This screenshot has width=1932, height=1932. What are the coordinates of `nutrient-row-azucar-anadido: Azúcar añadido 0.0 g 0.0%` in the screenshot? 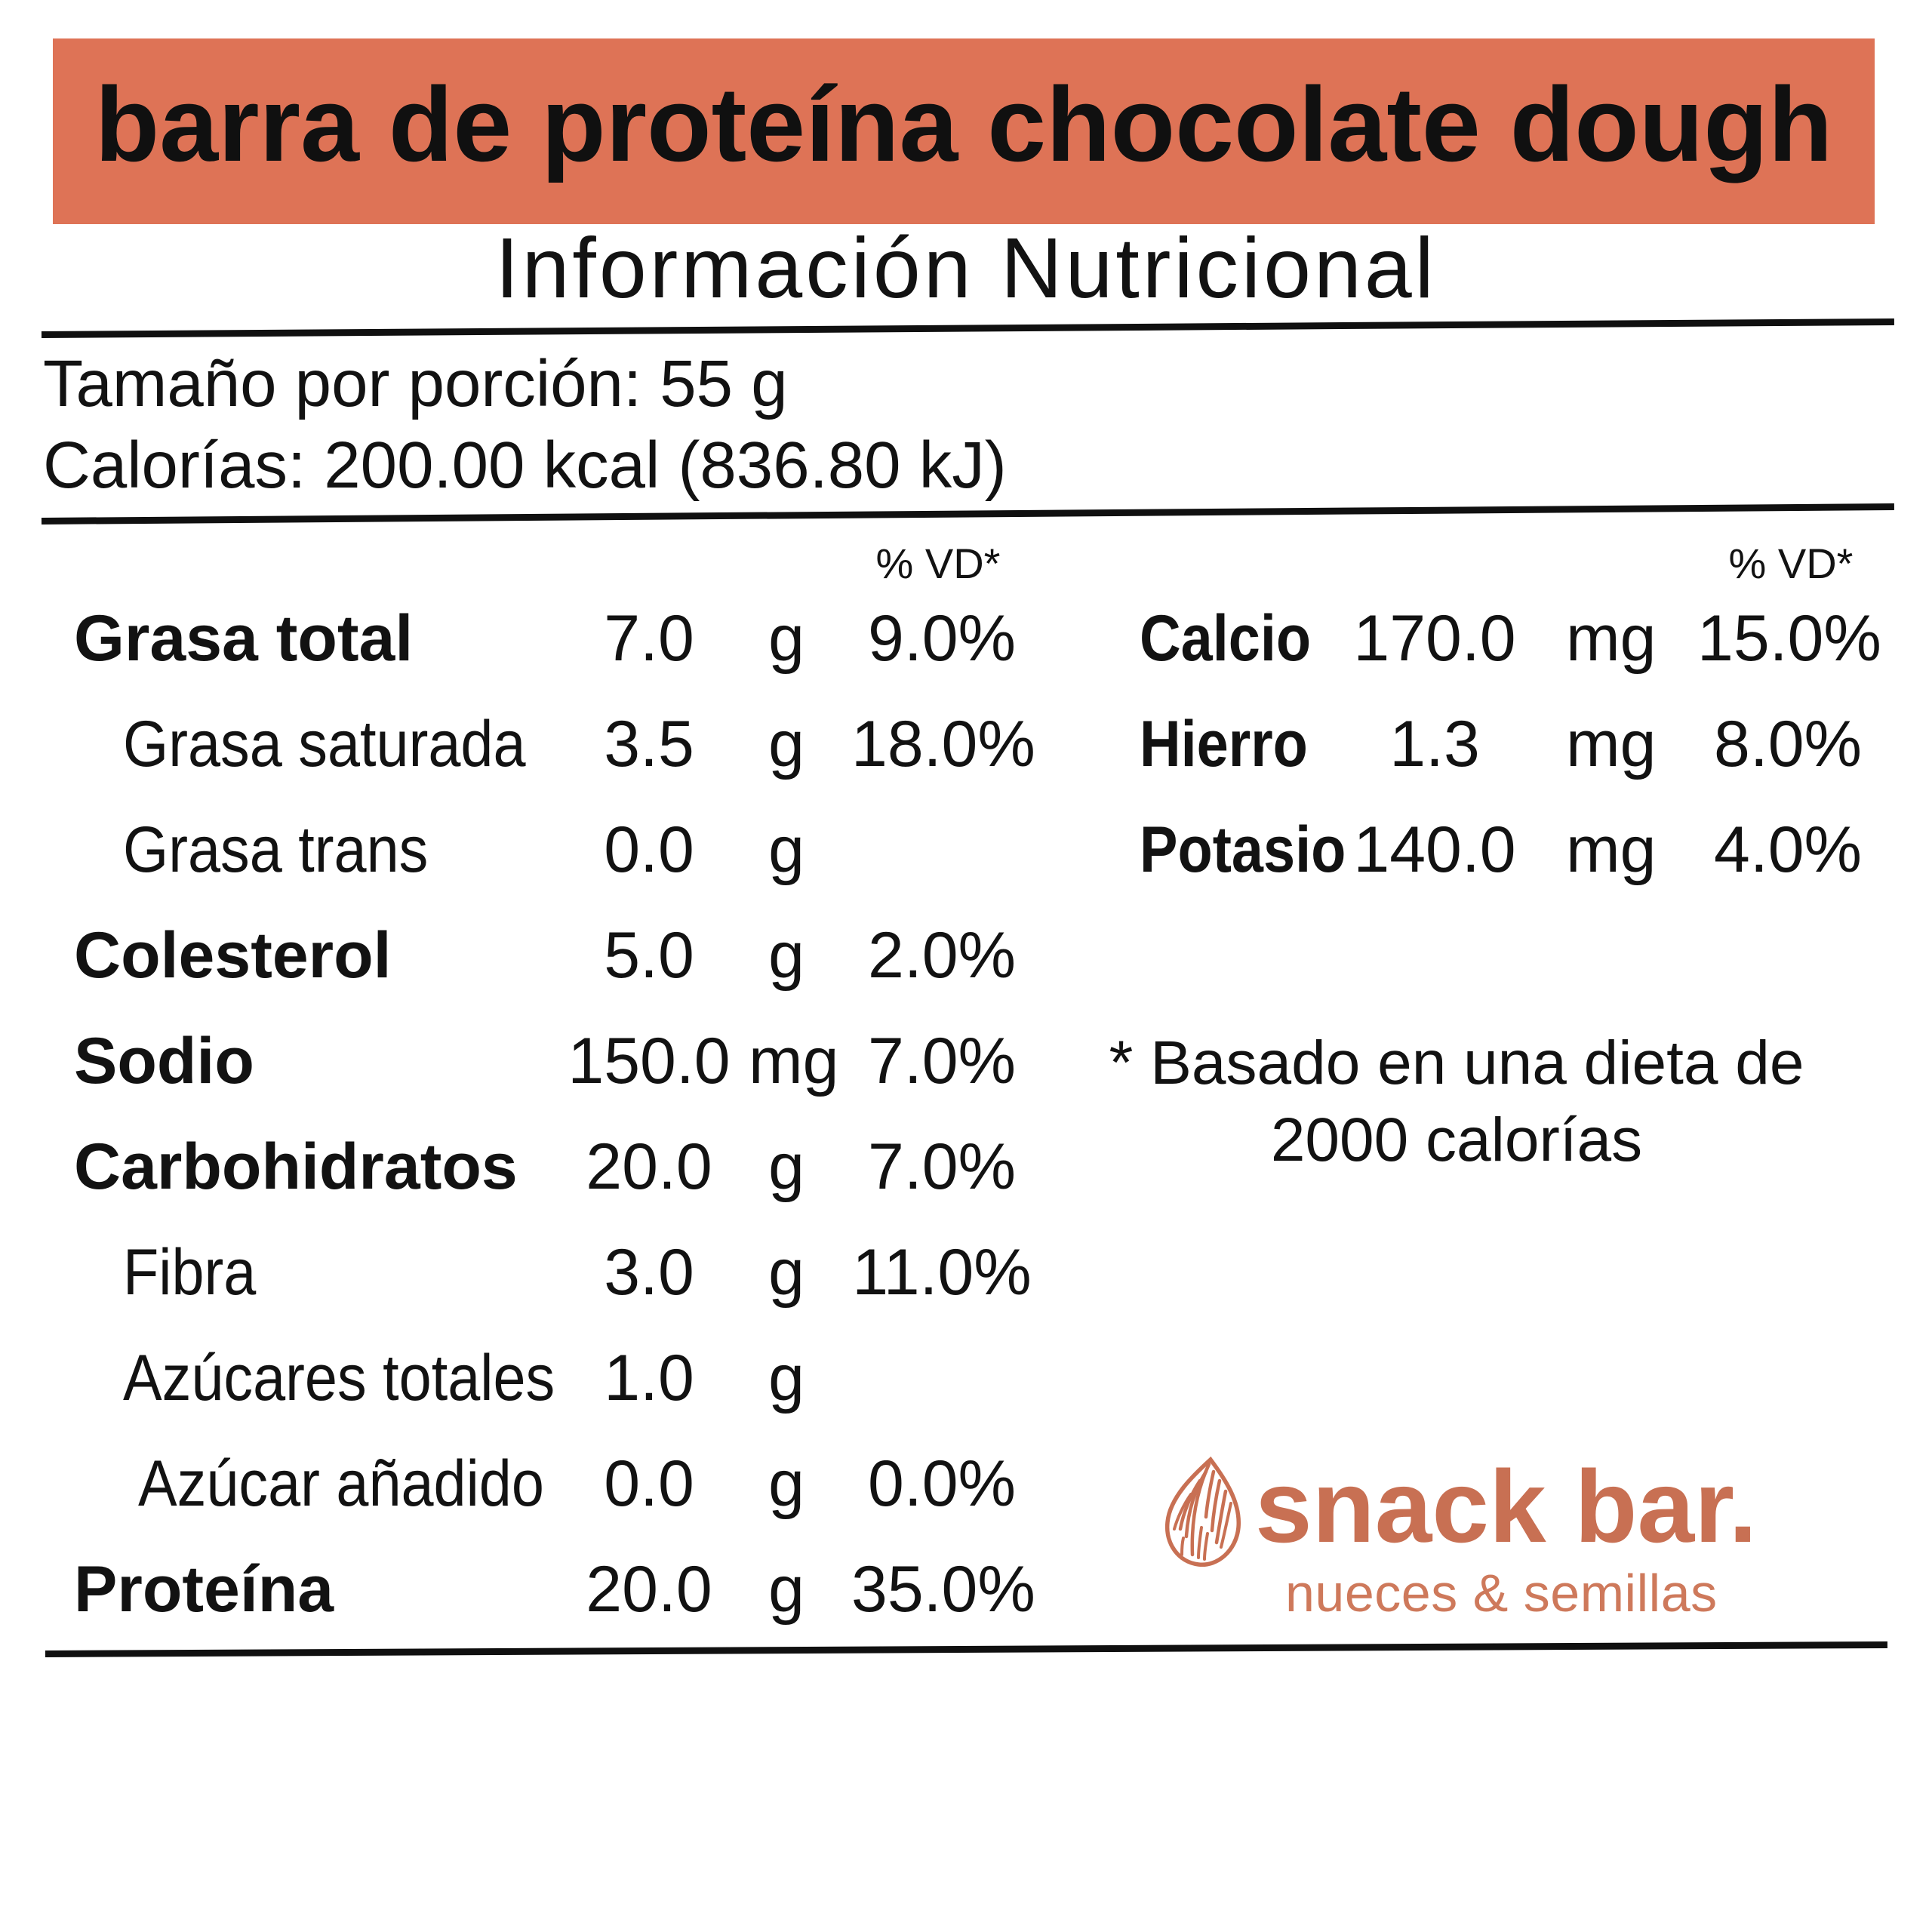 It's located at (966, 1504).